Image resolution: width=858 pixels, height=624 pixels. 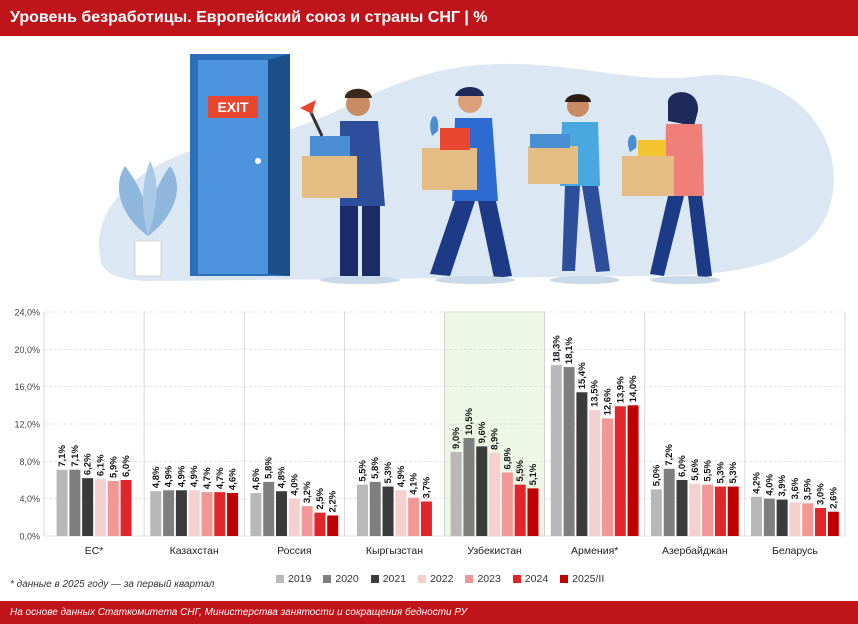 I want to click on y-tick-label: 12,0%, so click(x=27, y=425).